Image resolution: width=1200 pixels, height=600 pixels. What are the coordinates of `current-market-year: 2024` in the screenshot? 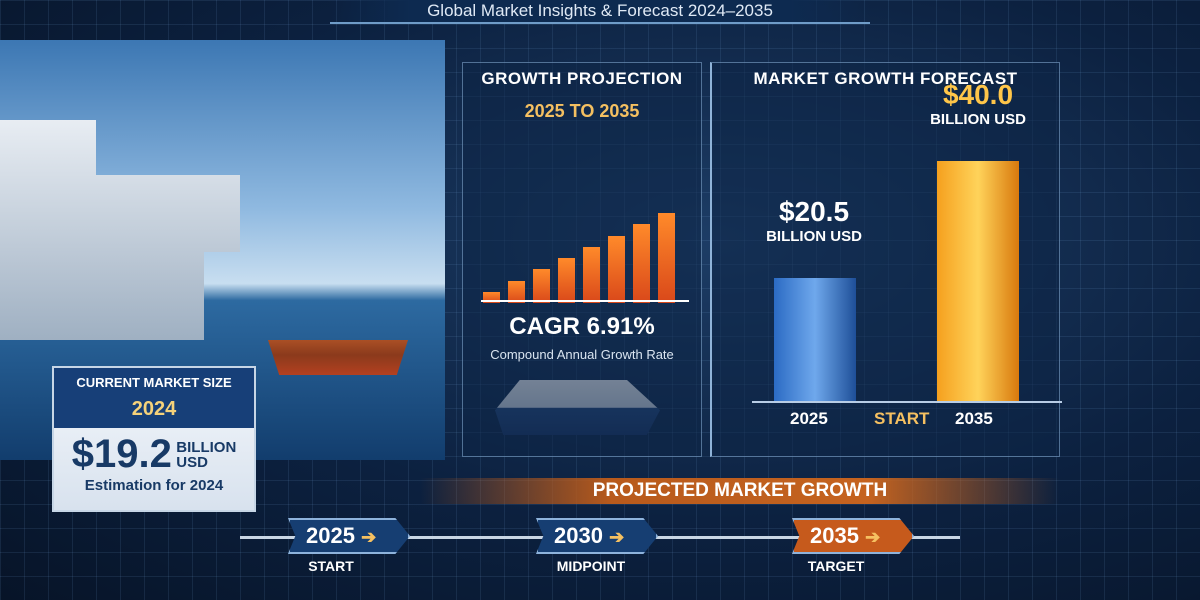 It's located at (154, 409).